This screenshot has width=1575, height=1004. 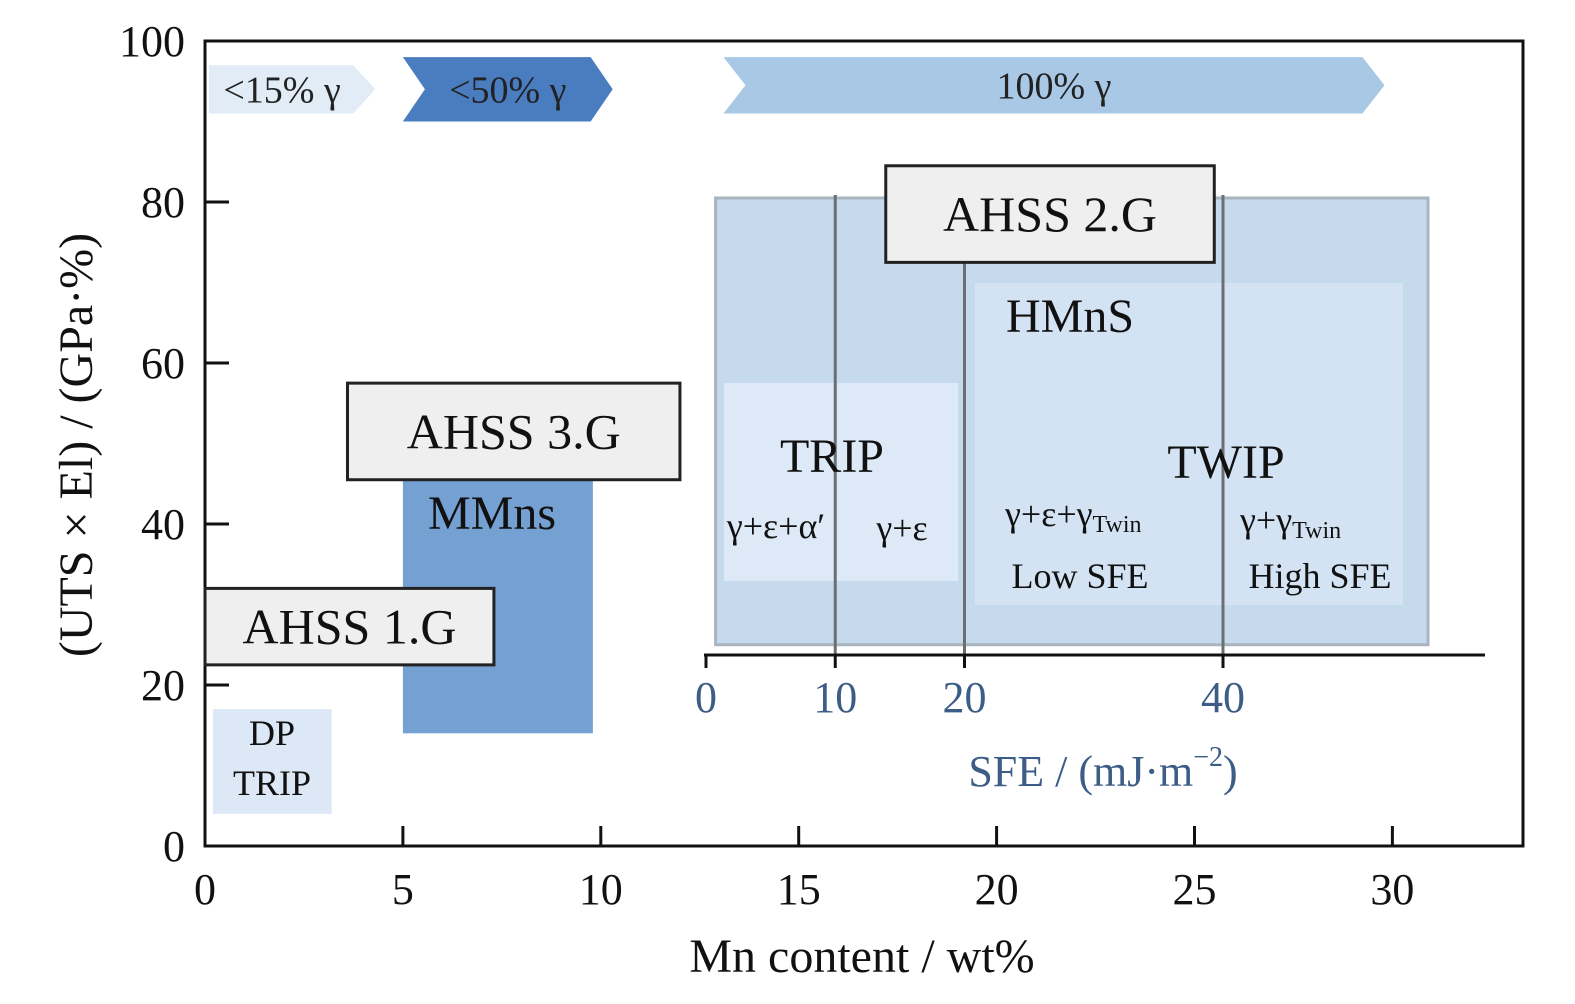 What do you see at coordinates (1194, 889) in the screenshot?
I see `x-tick-label-25: 25` at bounding box center [1194, 889].